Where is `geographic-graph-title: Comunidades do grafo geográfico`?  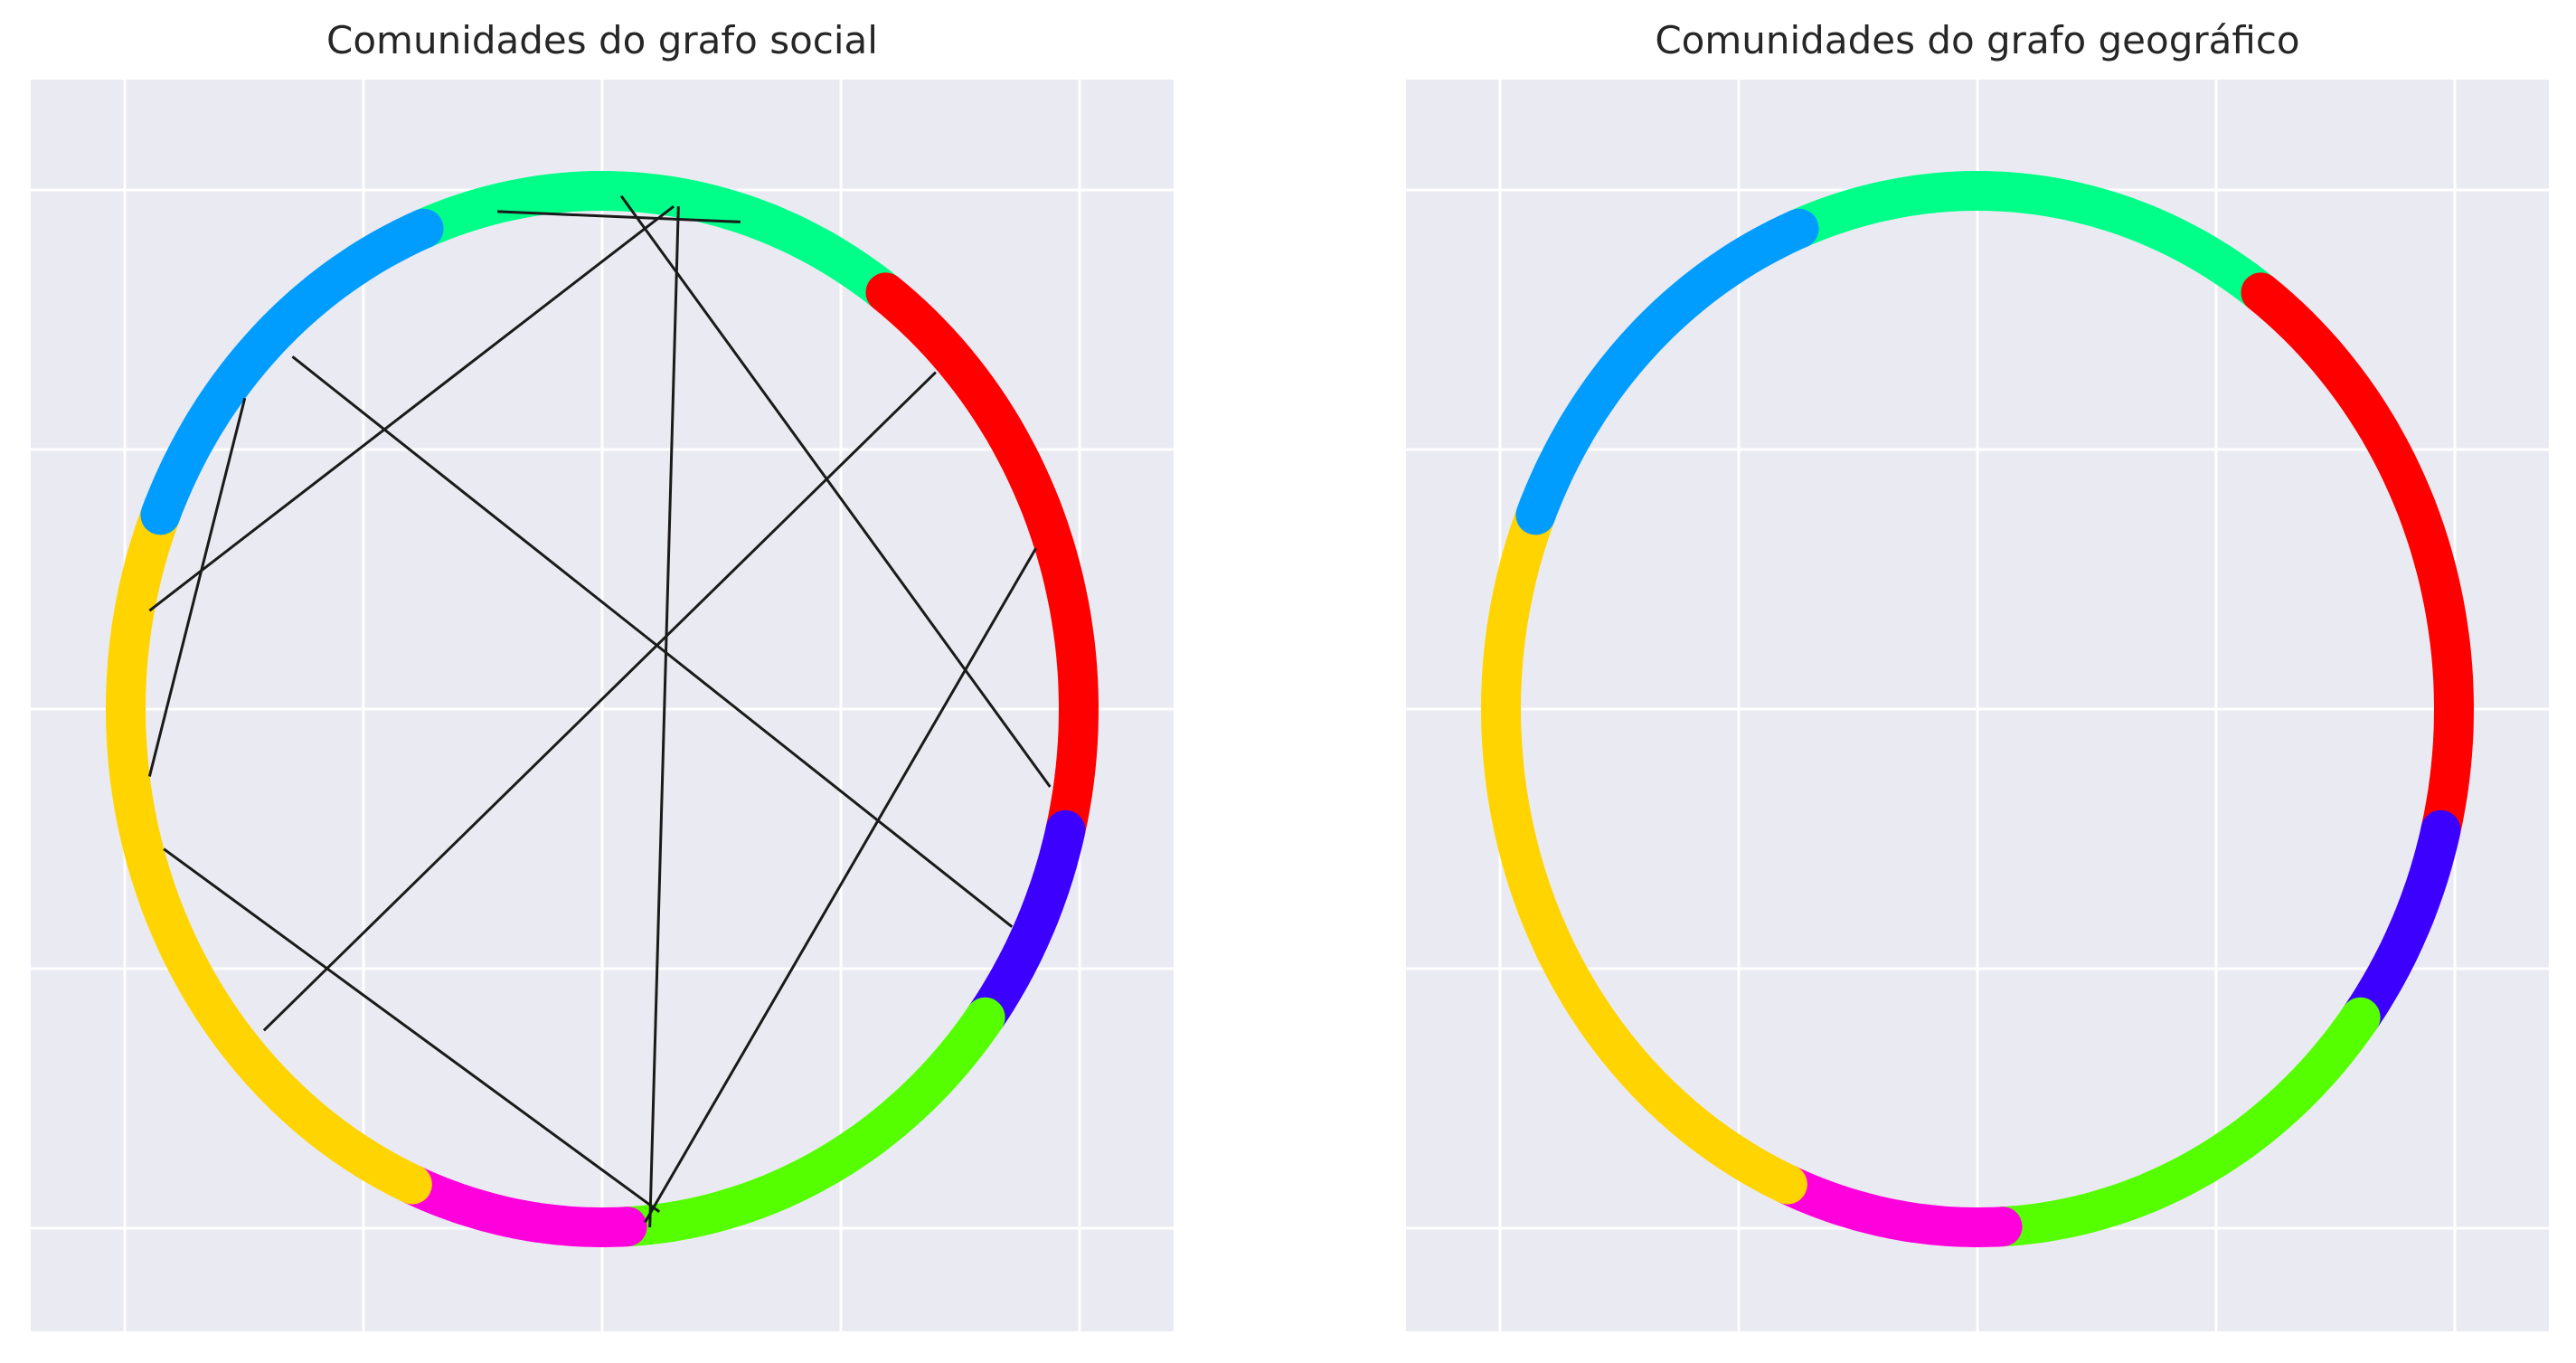 geographic-graph-title: Comunidades do grafo geográfico is located at coordinates (1977, 40).